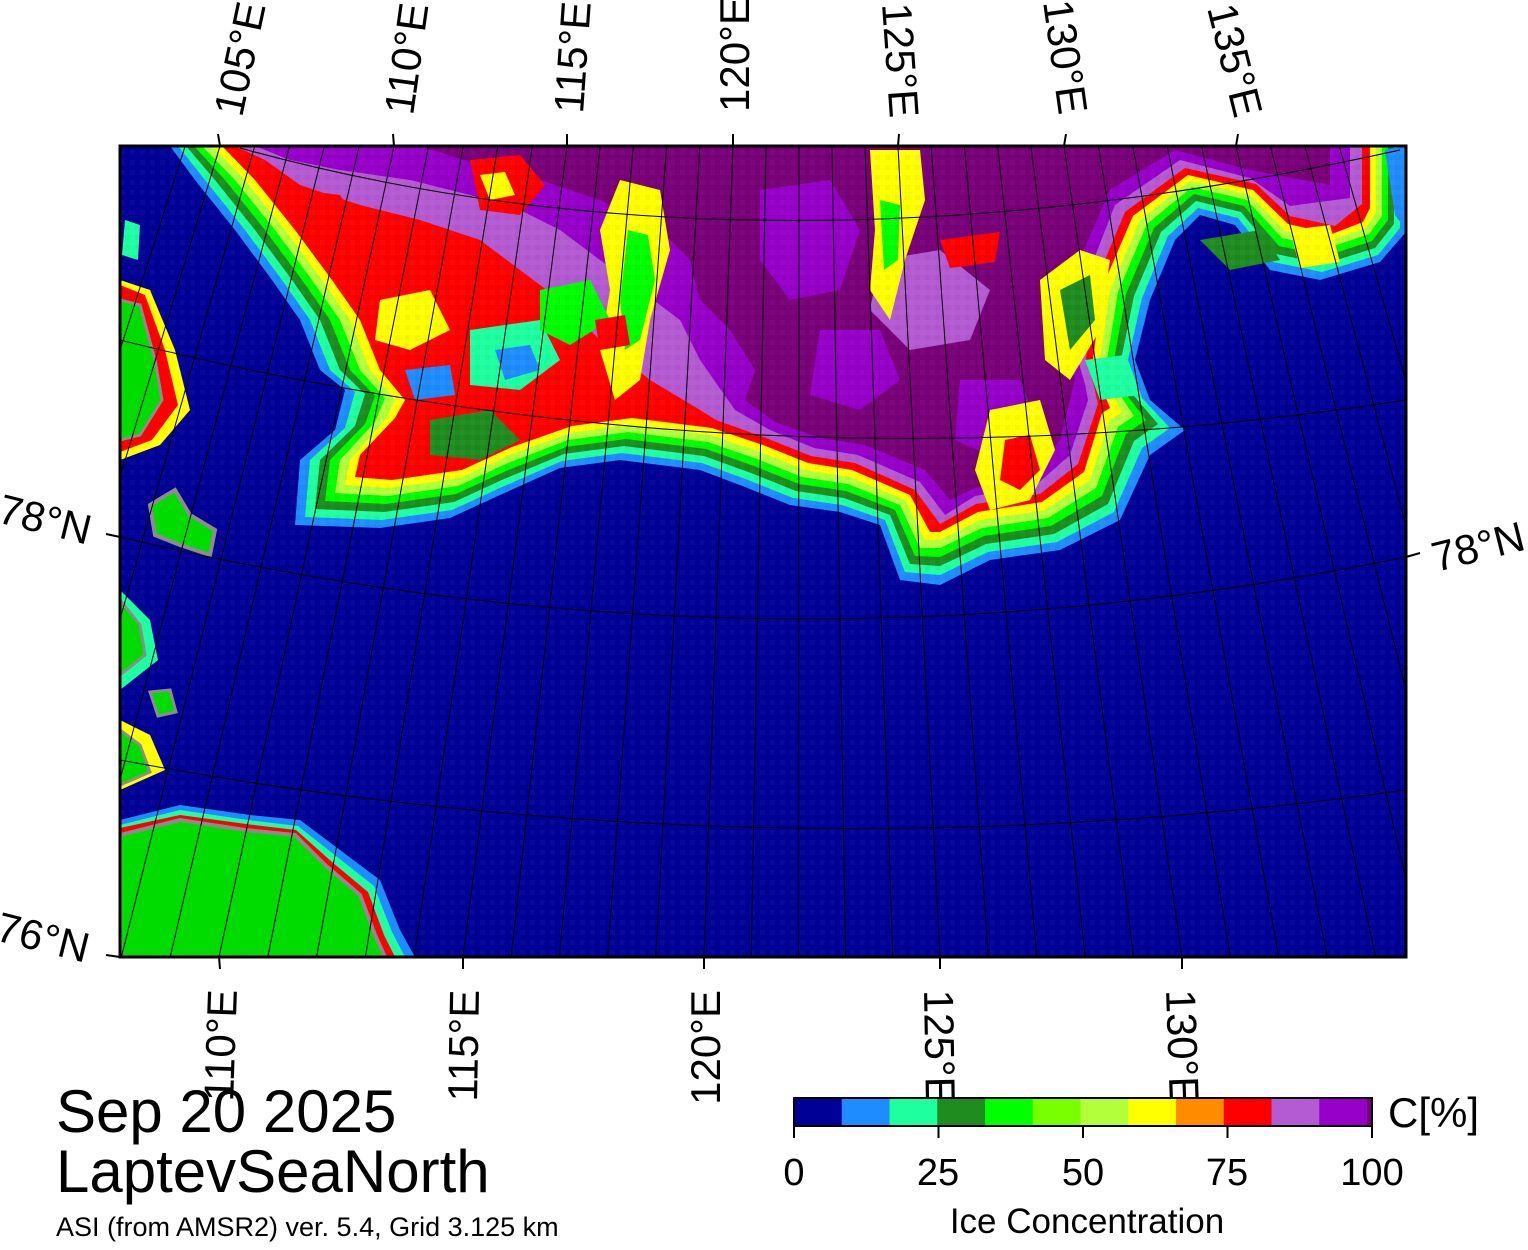 The width and height of the screenshot is (1528, 1250). What do you see at coordinates (1372, 1173) in the screenshot?
I see `colorbar-tick-100: 100` at bounding box center [1372, 1173].